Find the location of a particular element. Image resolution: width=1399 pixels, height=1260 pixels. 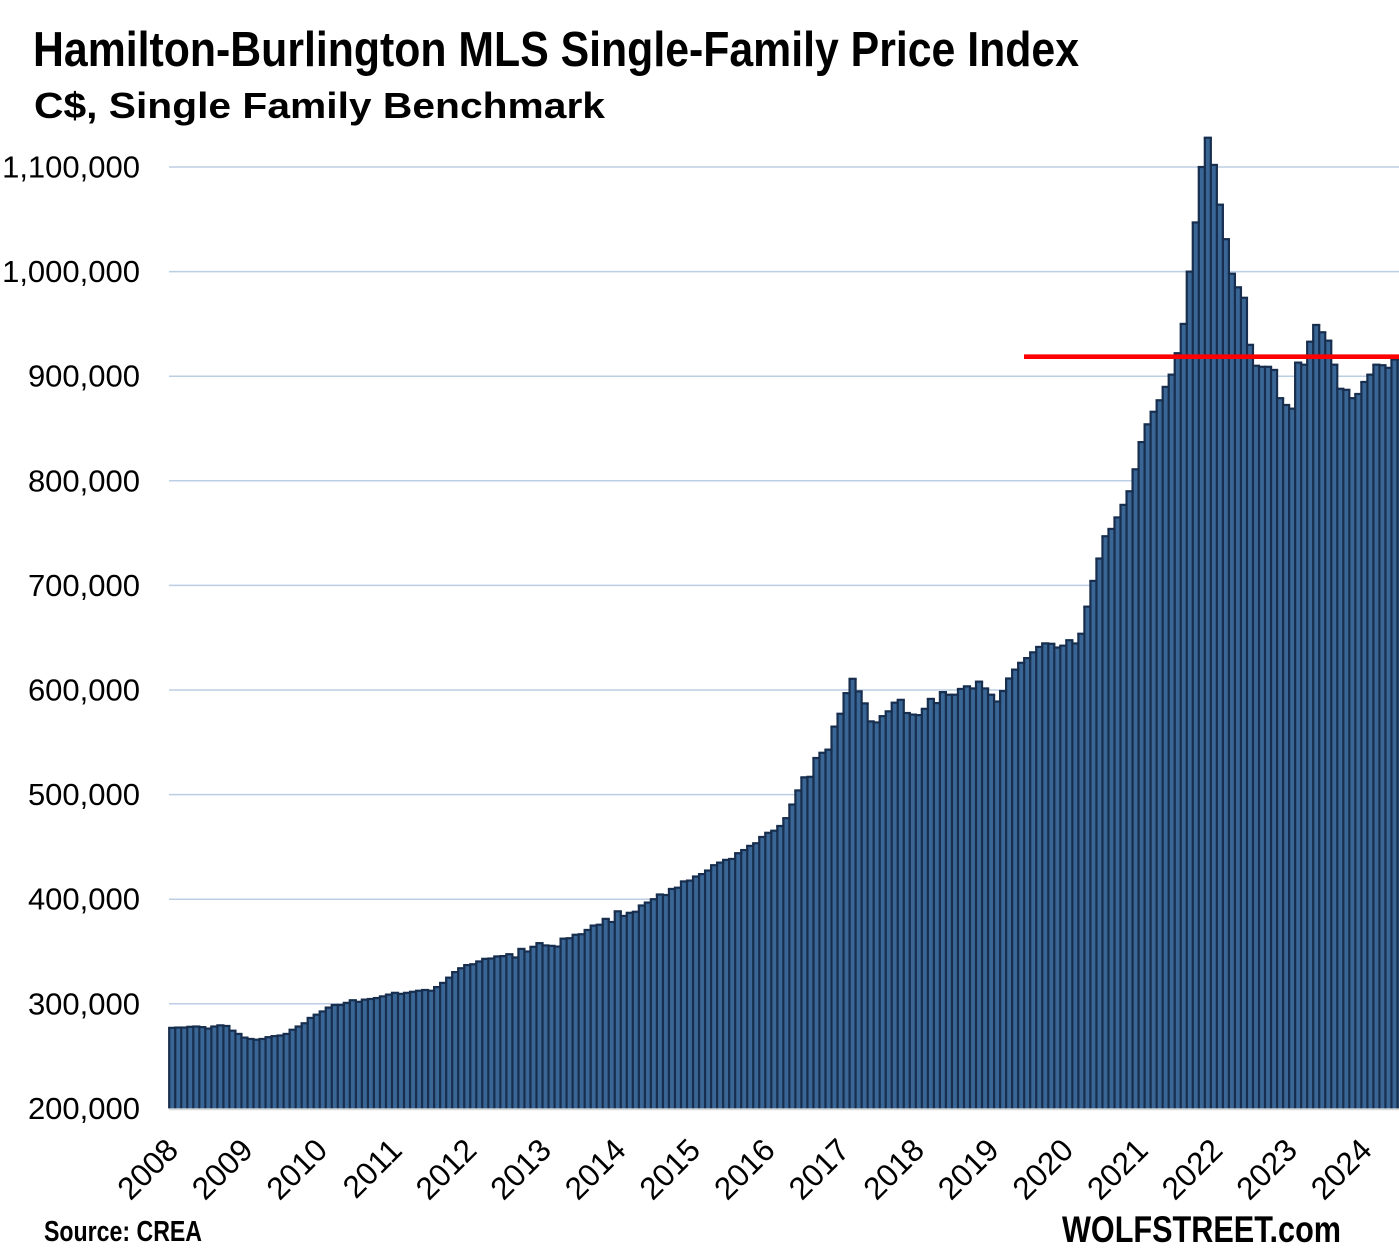

svg-text: 2022 is located at coordinates (1191, 1168).